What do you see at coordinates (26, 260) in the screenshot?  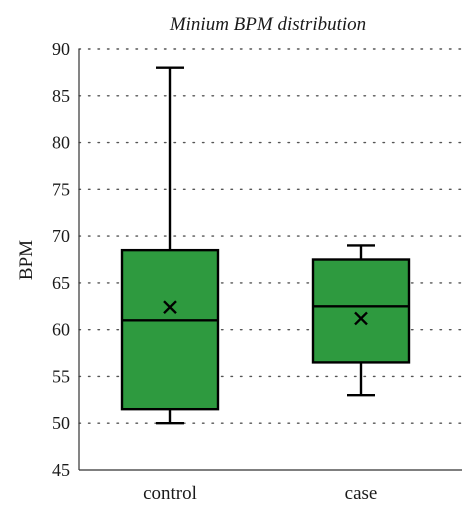 I see `y-axis-title: BPM` at bounding box center [26, 260].